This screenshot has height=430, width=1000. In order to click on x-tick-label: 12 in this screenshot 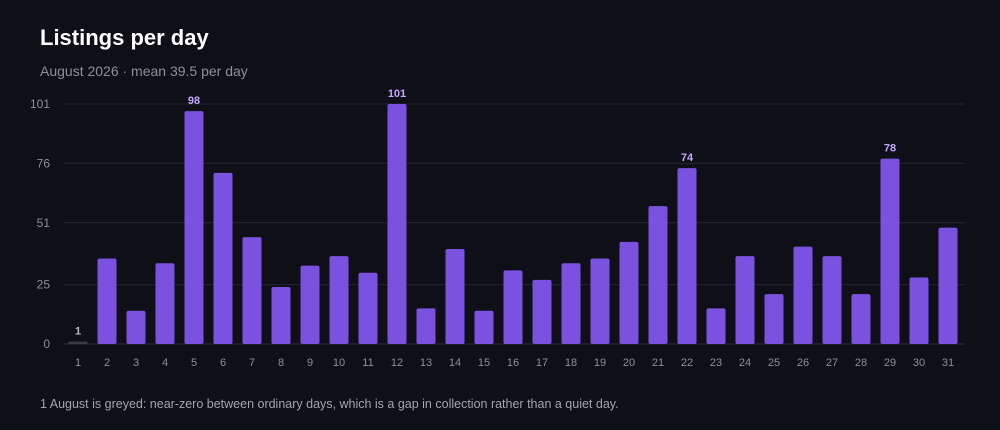, I will do `click(397, 363)`.